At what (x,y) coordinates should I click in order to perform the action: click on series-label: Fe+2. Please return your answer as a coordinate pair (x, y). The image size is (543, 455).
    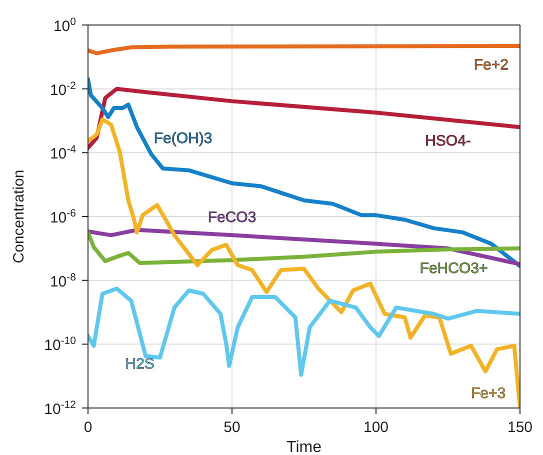
    Looking at the image, I should click on (491, 65).